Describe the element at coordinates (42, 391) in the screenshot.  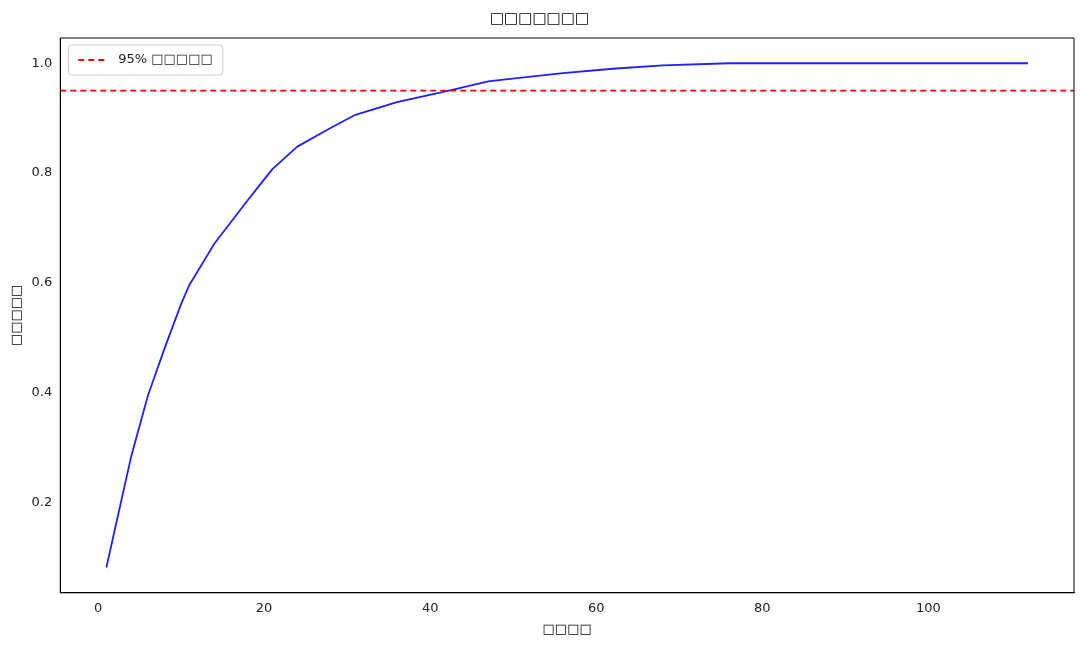
I see `y-tick-label: 0.4` at that location.